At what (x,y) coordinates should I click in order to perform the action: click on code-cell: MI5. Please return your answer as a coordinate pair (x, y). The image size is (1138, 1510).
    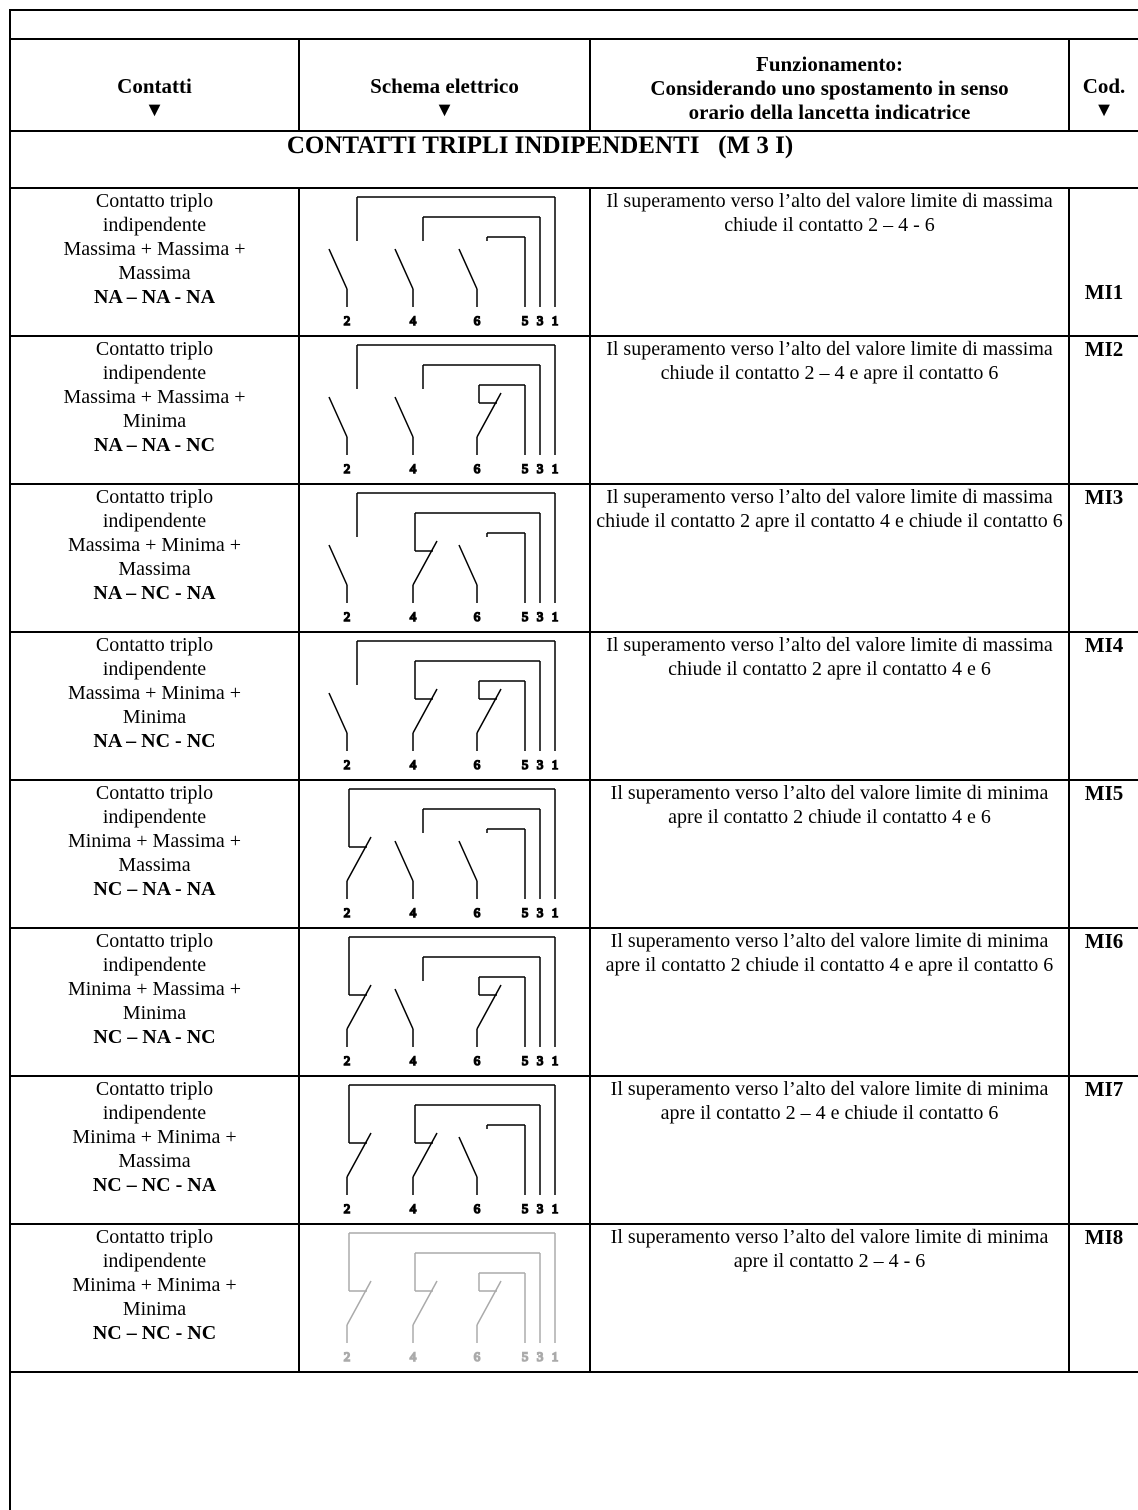
    Looking at the image, I should click on (1103, 854).